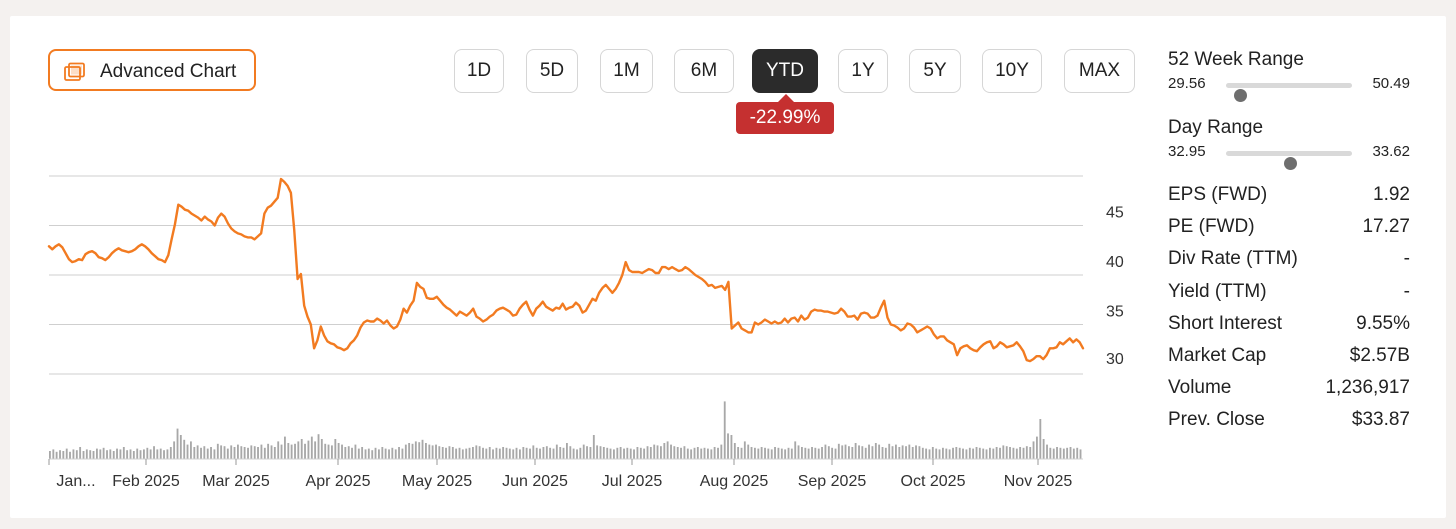  What do you see at coordinates (1289, 196) in the screenshot?
I see `stat-row: EPS (FWD) 1.92` at bounding box center [1289, 196].